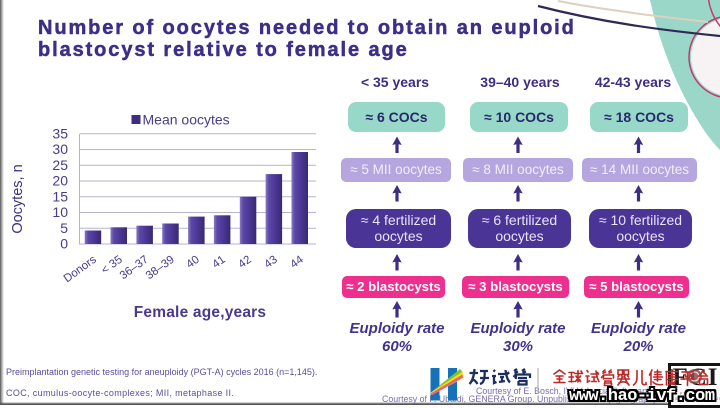 The height and width of the screenshot is (408, 720). What do you see at coordinates (64, 244) in the screenshot?
I see `svg-text: 0` at bounding box center [64, 244].